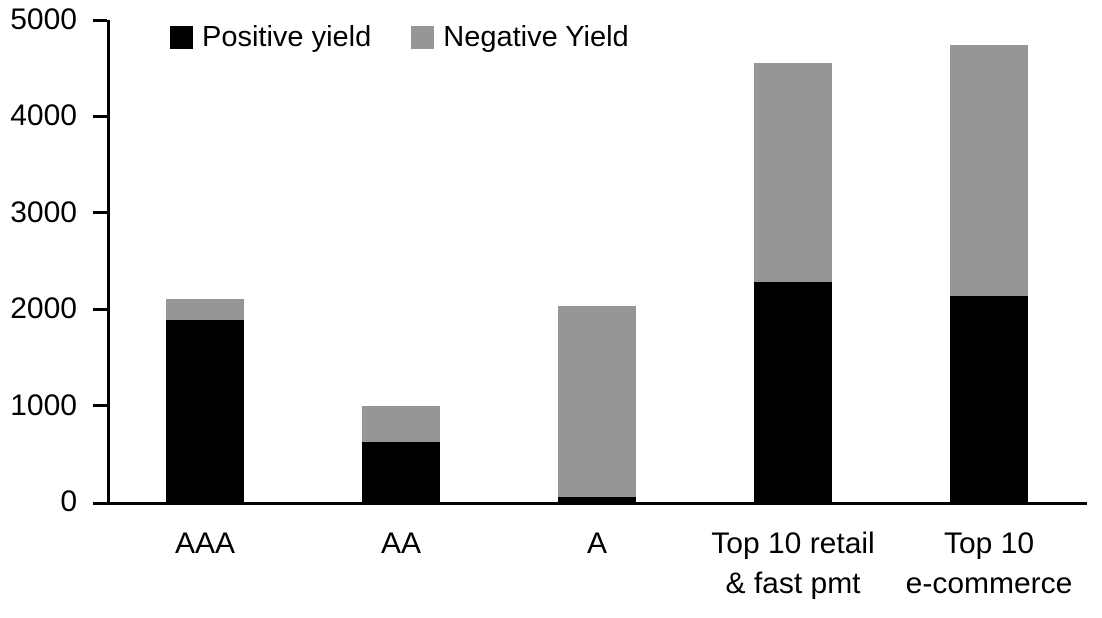 Image resolution: width=1102 pixels, height=618 pixels. Describe the element at coordinates (793, 543) in the screenshot. I see `x-category-label-line: Top 10 retail` at that location.